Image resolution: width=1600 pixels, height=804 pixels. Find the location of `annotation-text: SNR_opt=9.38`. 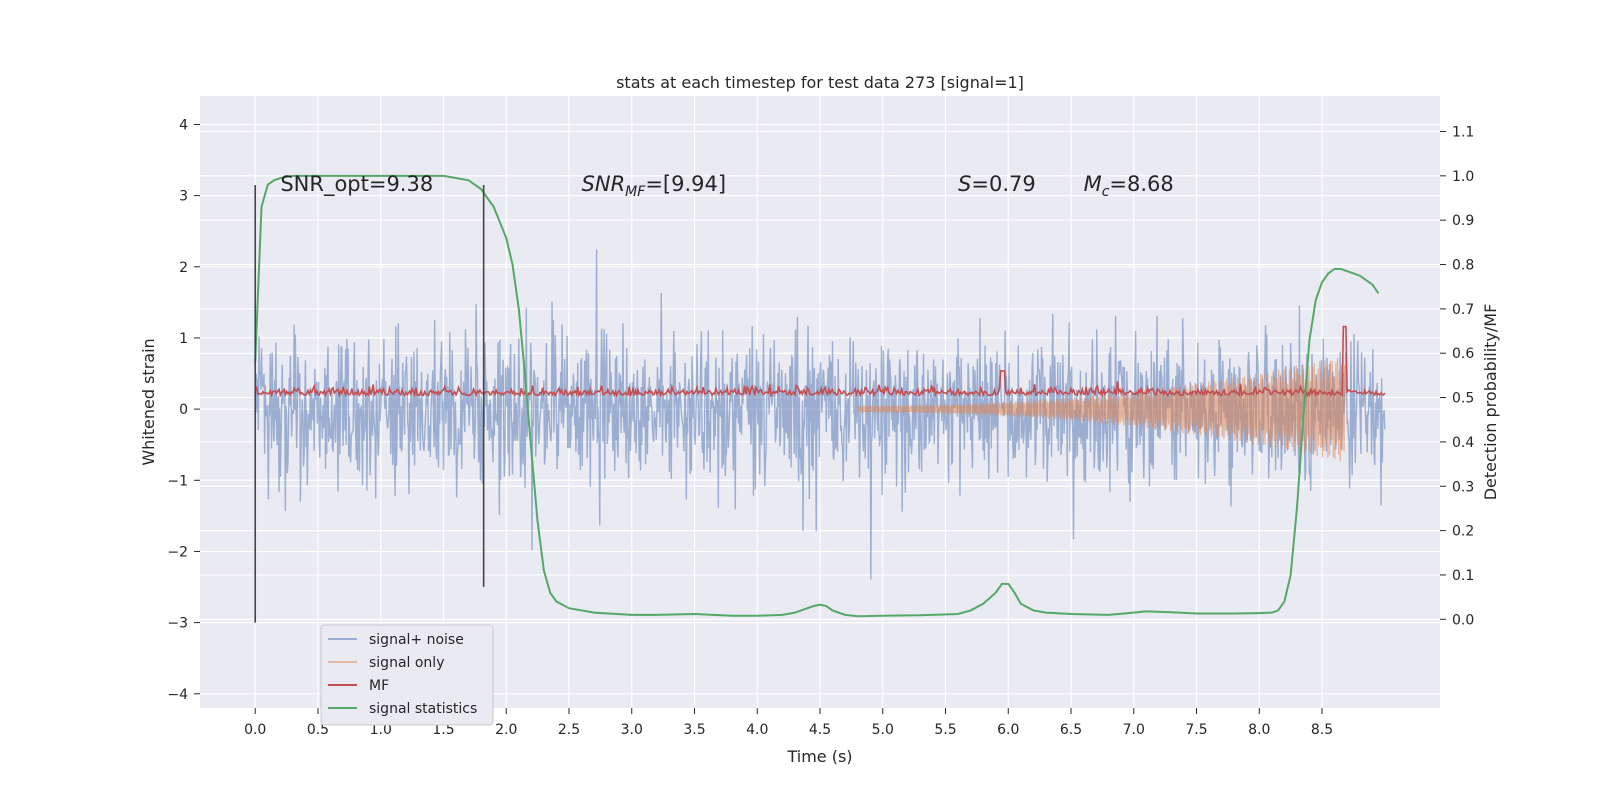

annotation-text: SNR_opt=9.38 is located at coordinates (356, 184).